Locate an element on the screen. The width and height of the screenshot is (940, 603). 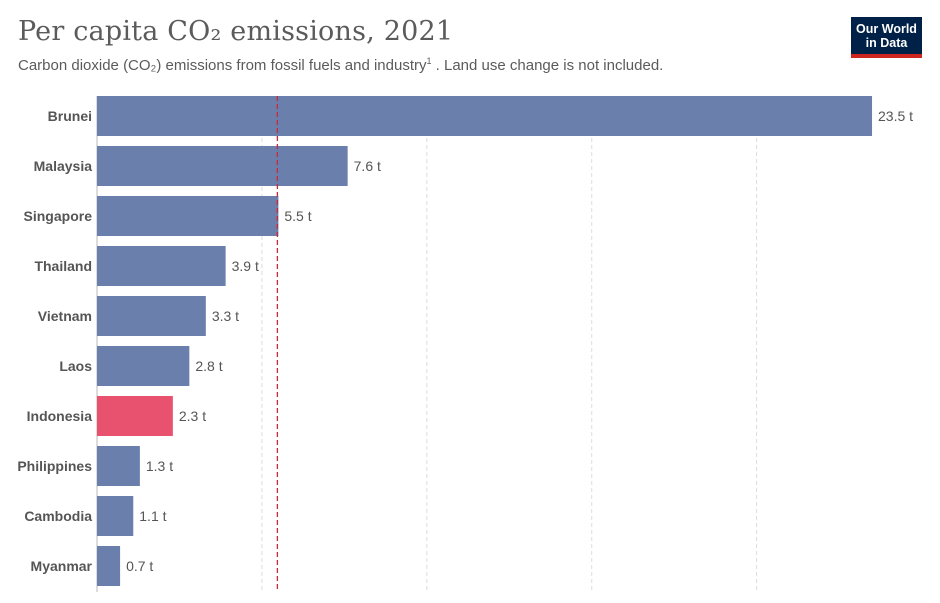
bar-indonesia is located at coordinates (135, 416).